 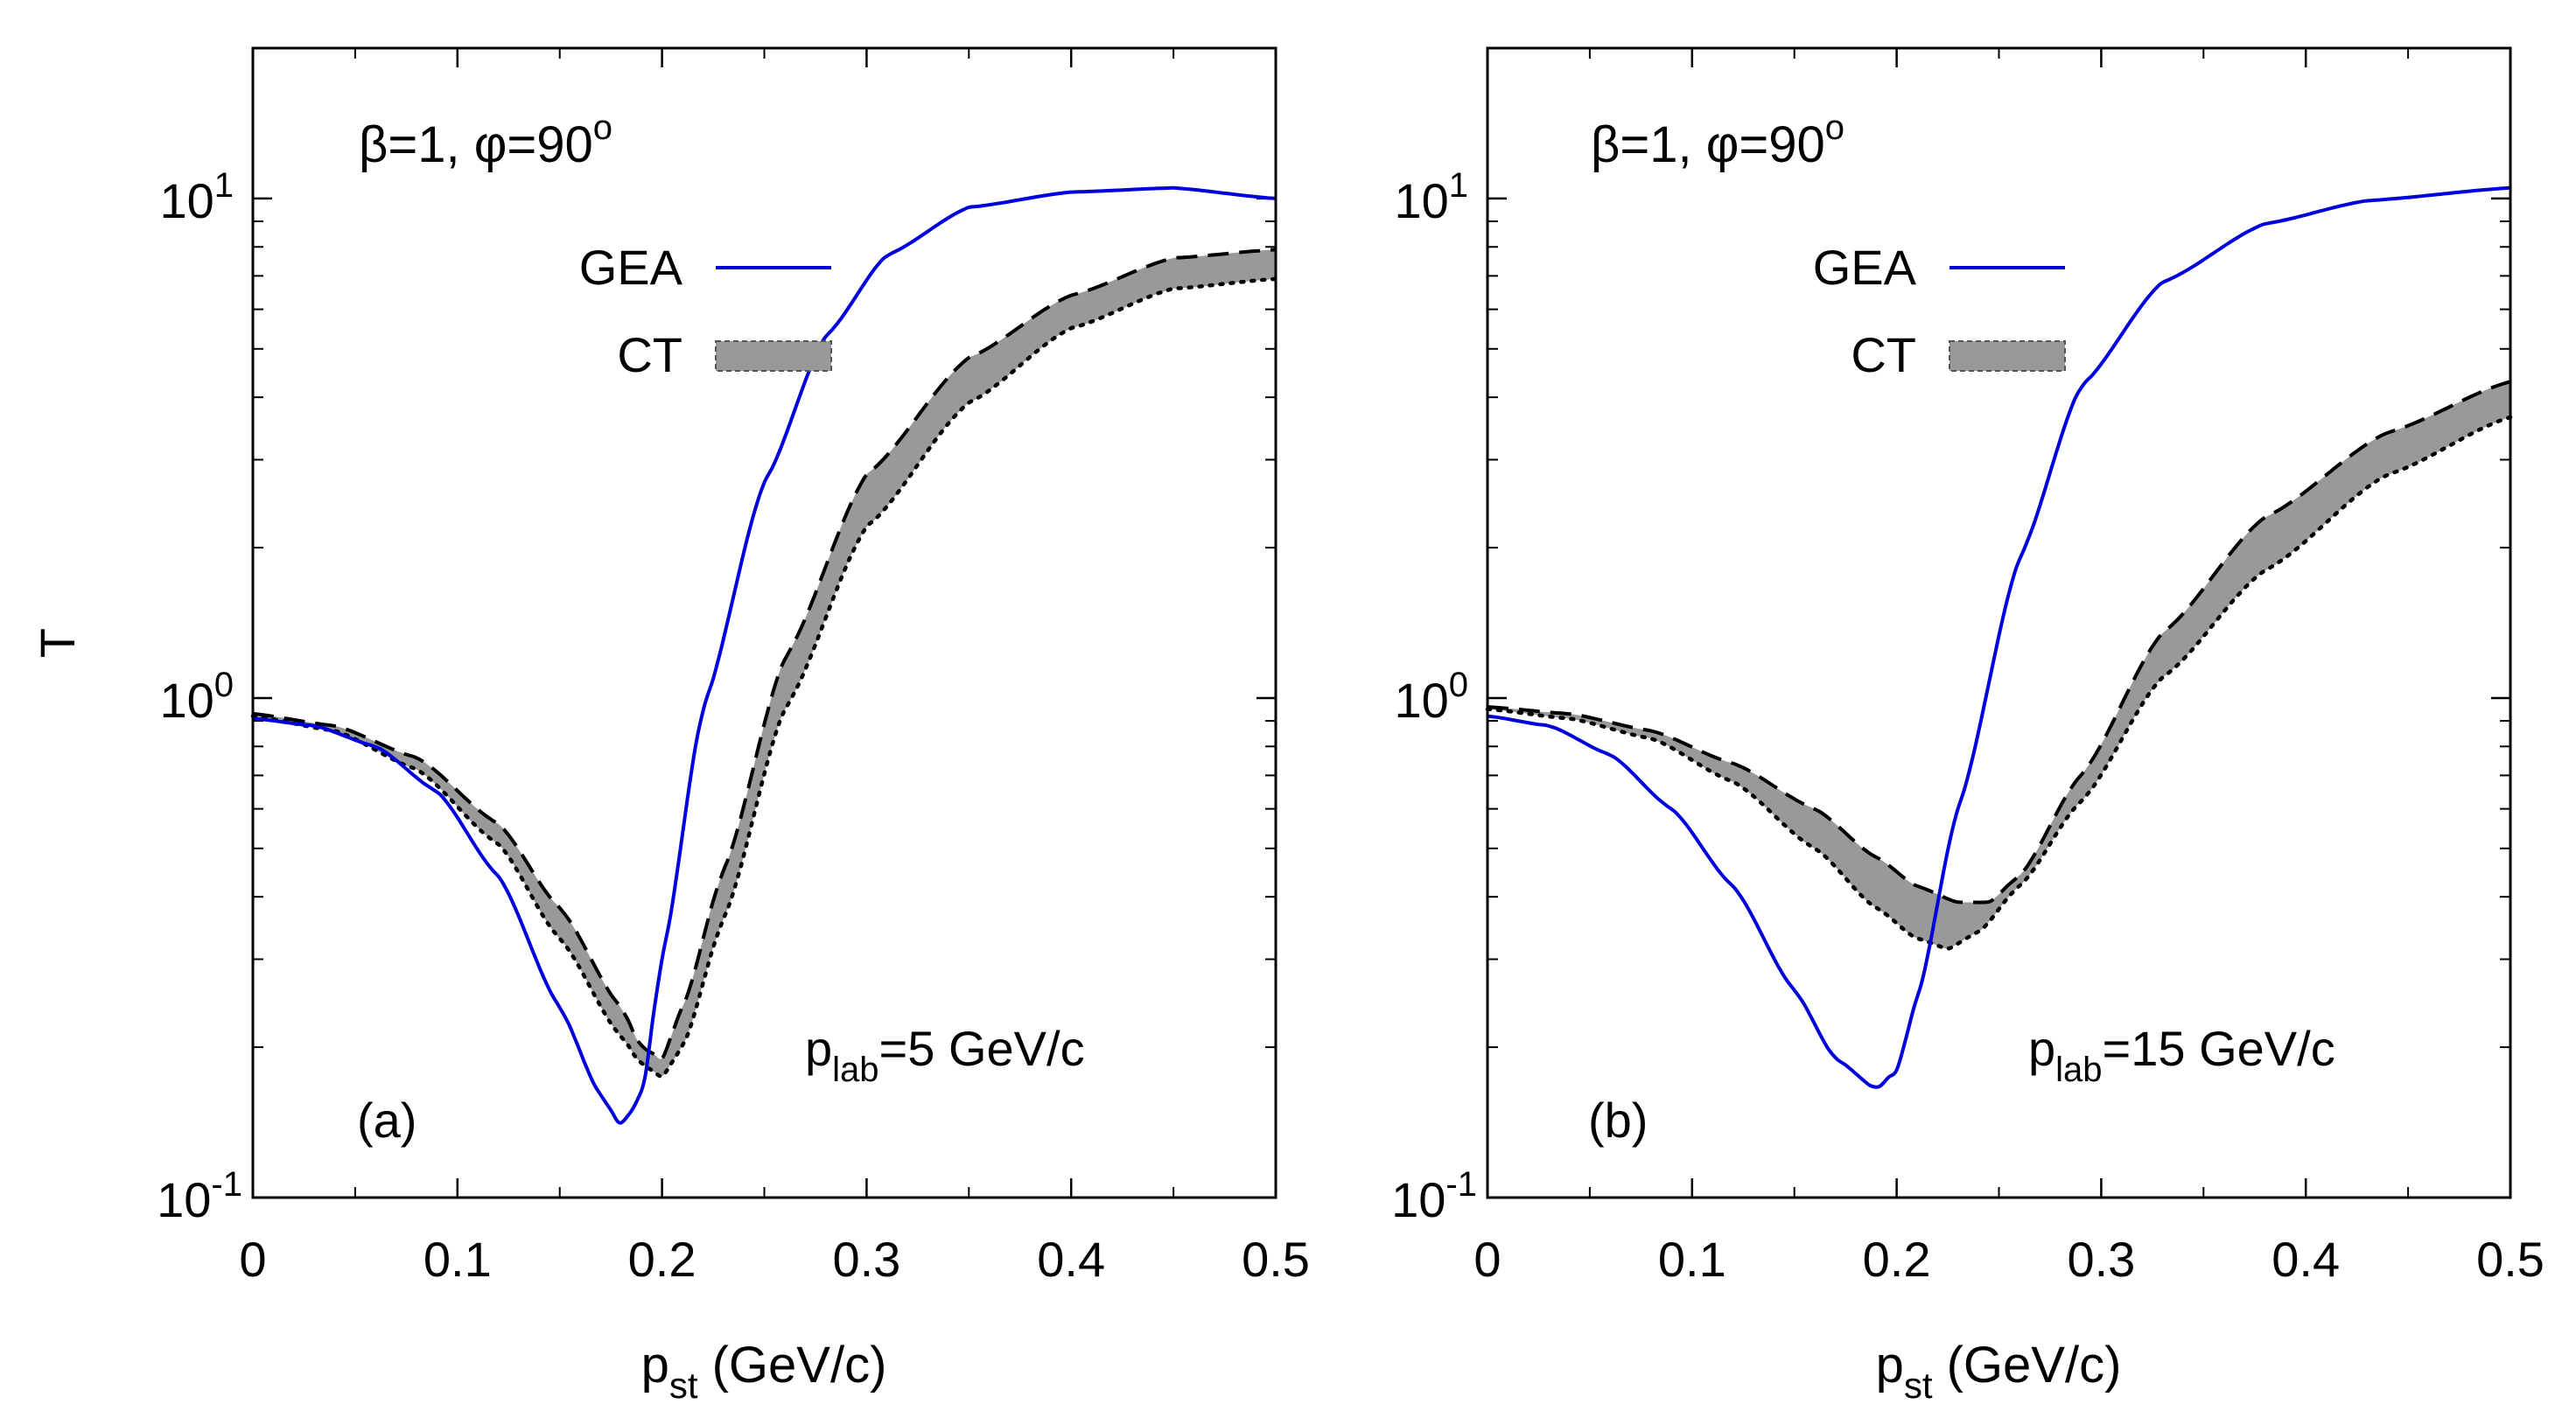 I want to click on panel-a-x-axis-label: pst (GeV/c), so click(x=764, y=1372).